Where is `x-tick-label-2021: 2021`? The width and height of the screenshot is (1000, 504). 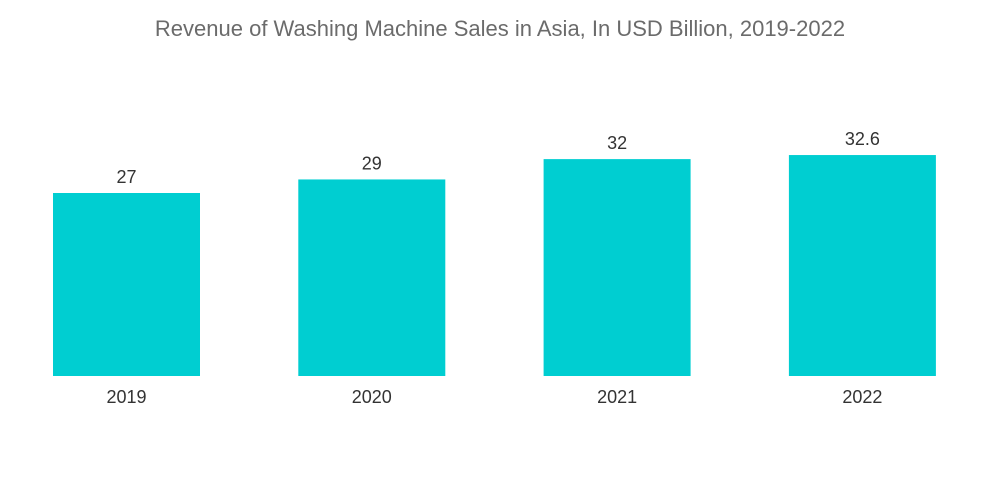
x-tick-label-2021: 2021 is located at coordinates (617, 397).